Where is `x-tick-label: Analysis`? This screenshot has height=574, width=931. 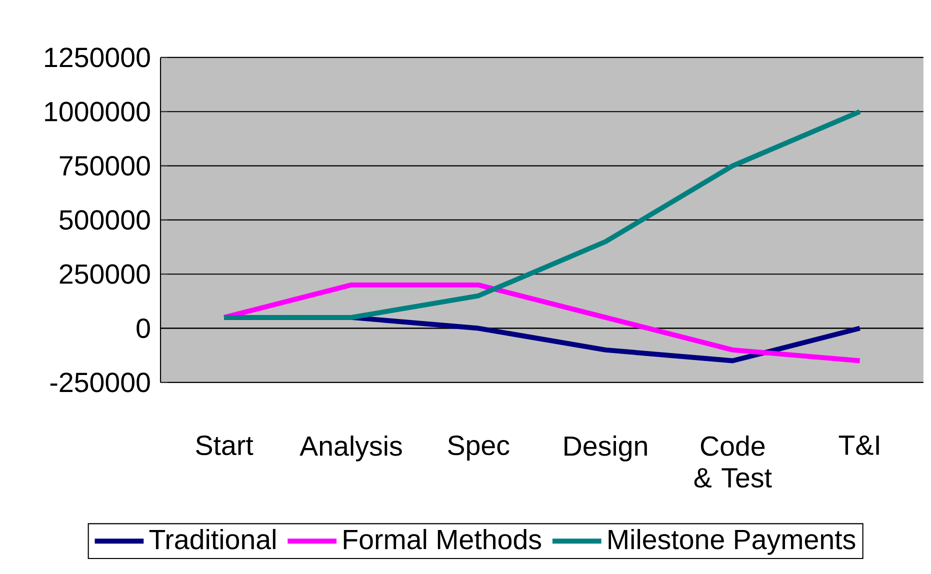
x-tick-label: Analysis is located at coordinates (351, 449).